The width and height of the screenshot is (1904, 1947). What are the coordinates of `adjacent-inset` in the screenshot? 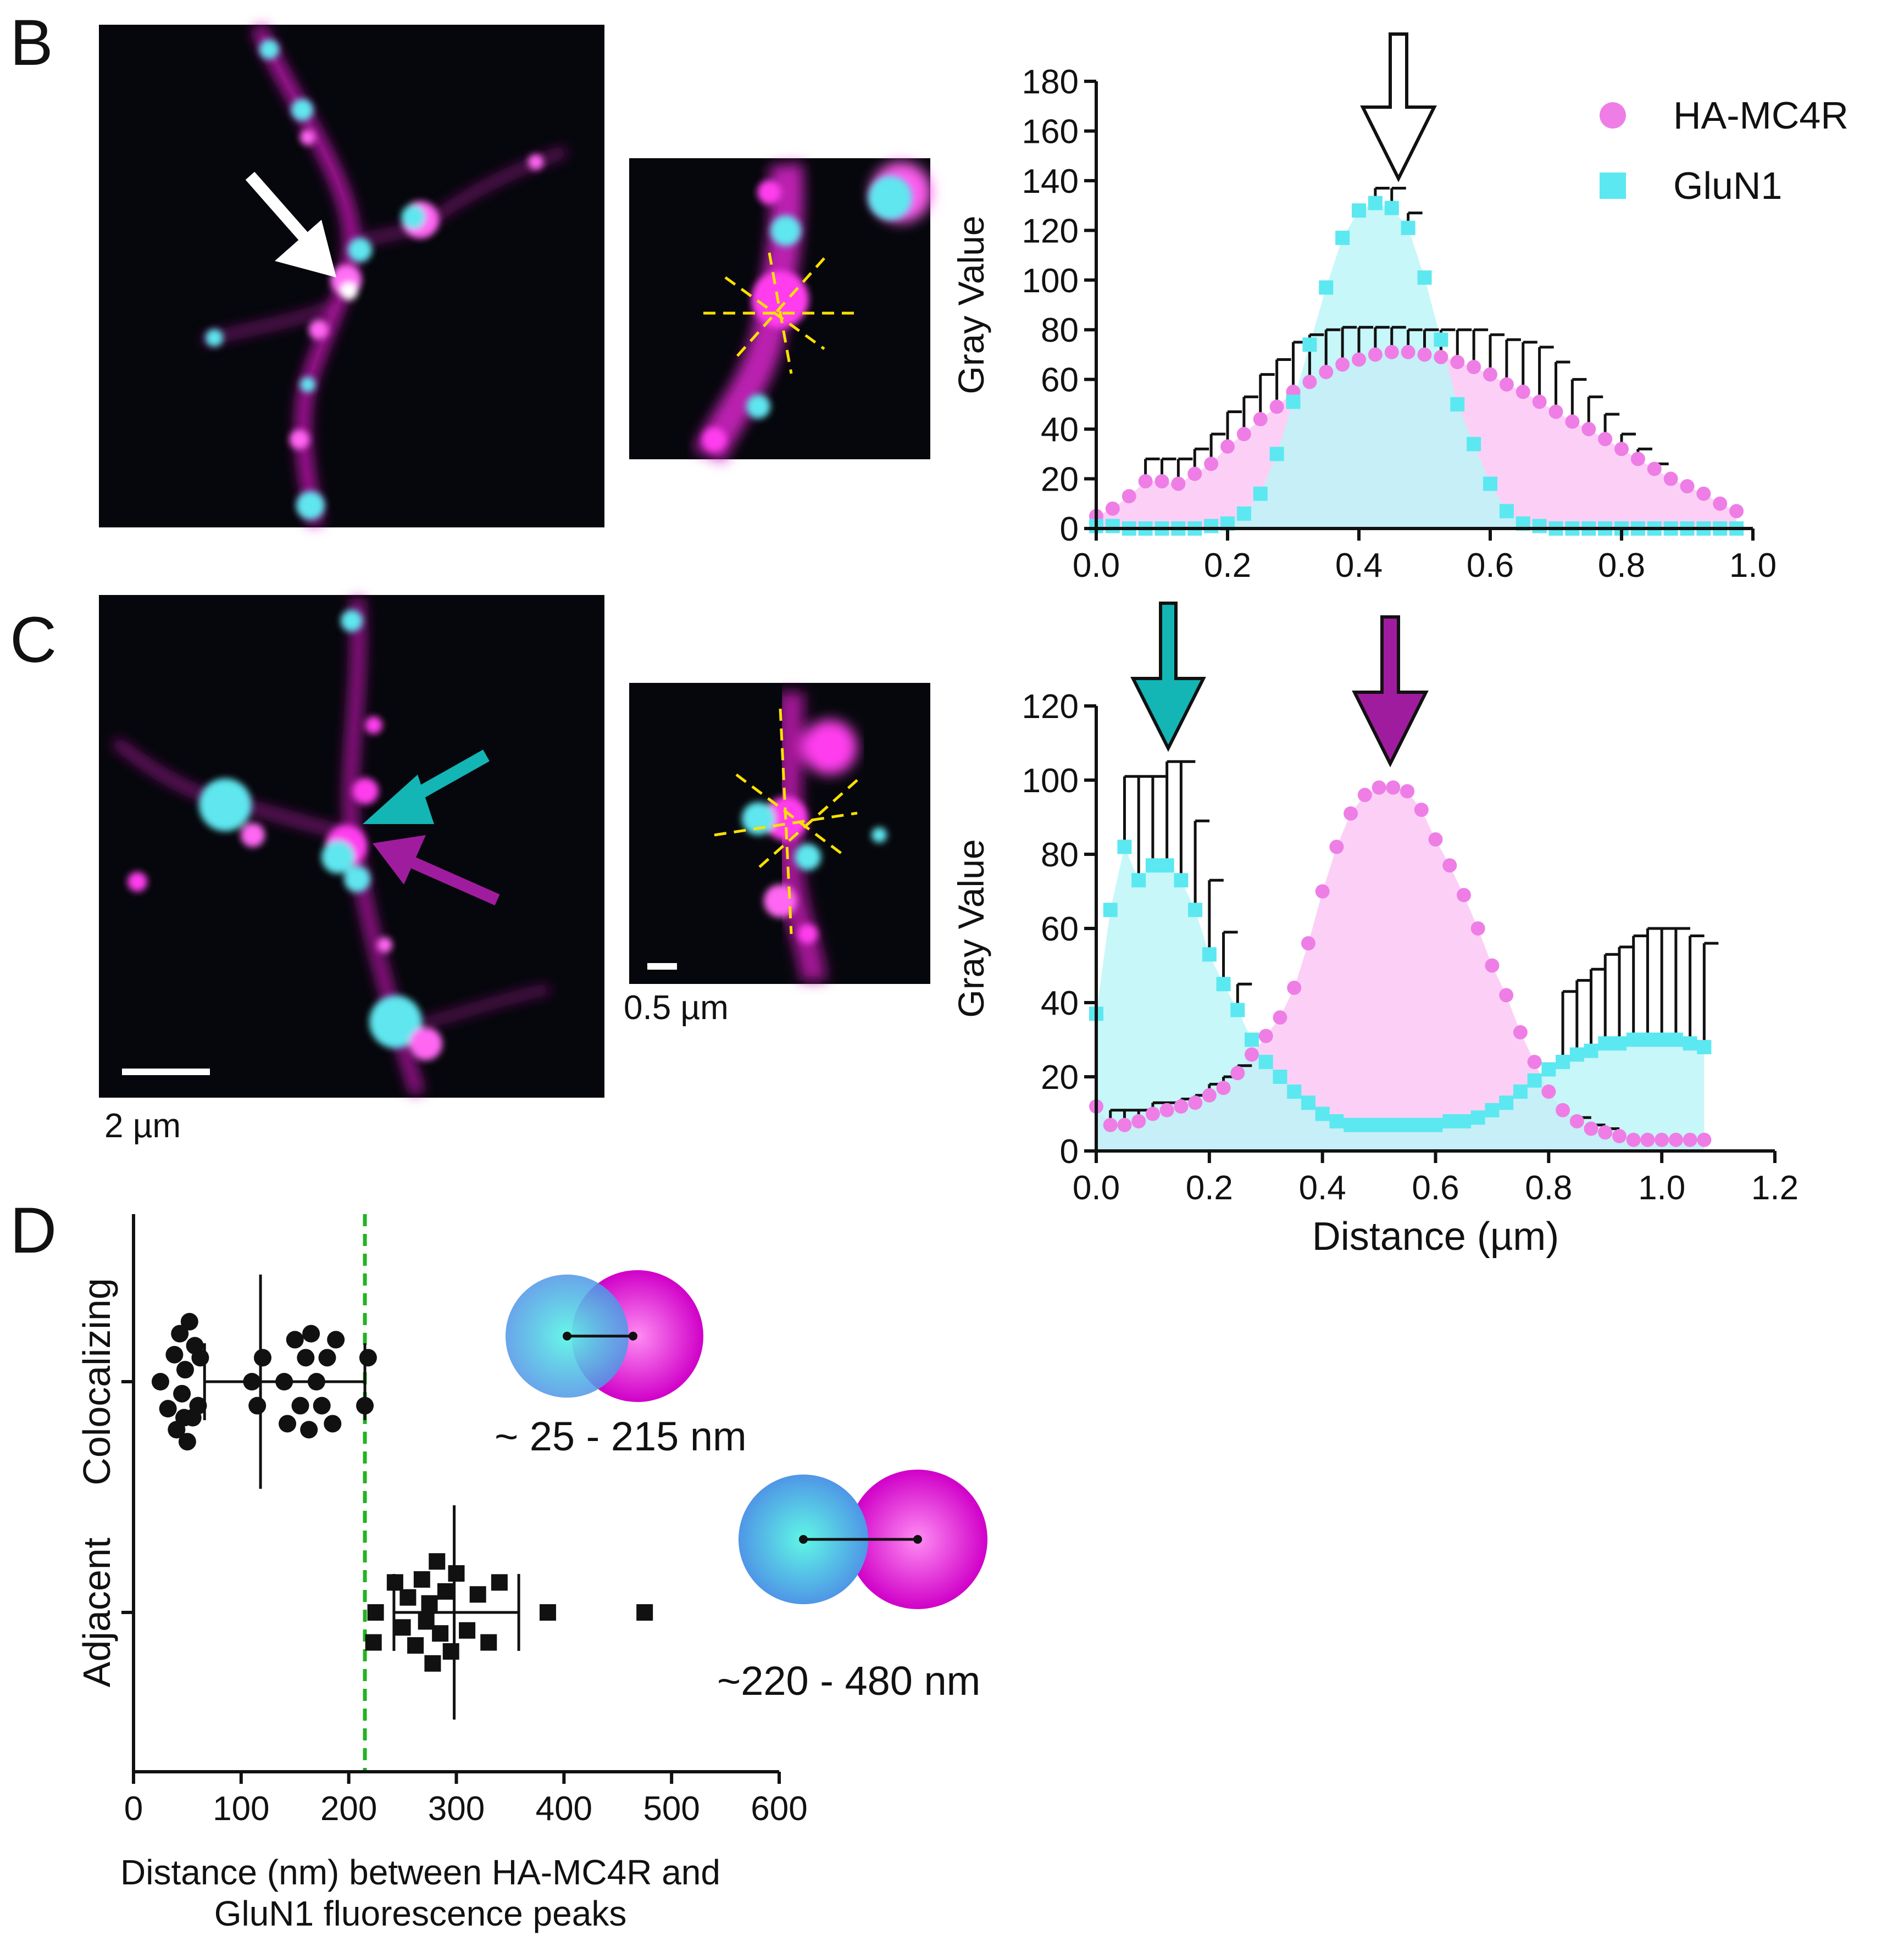 It's located at (863, 1539).